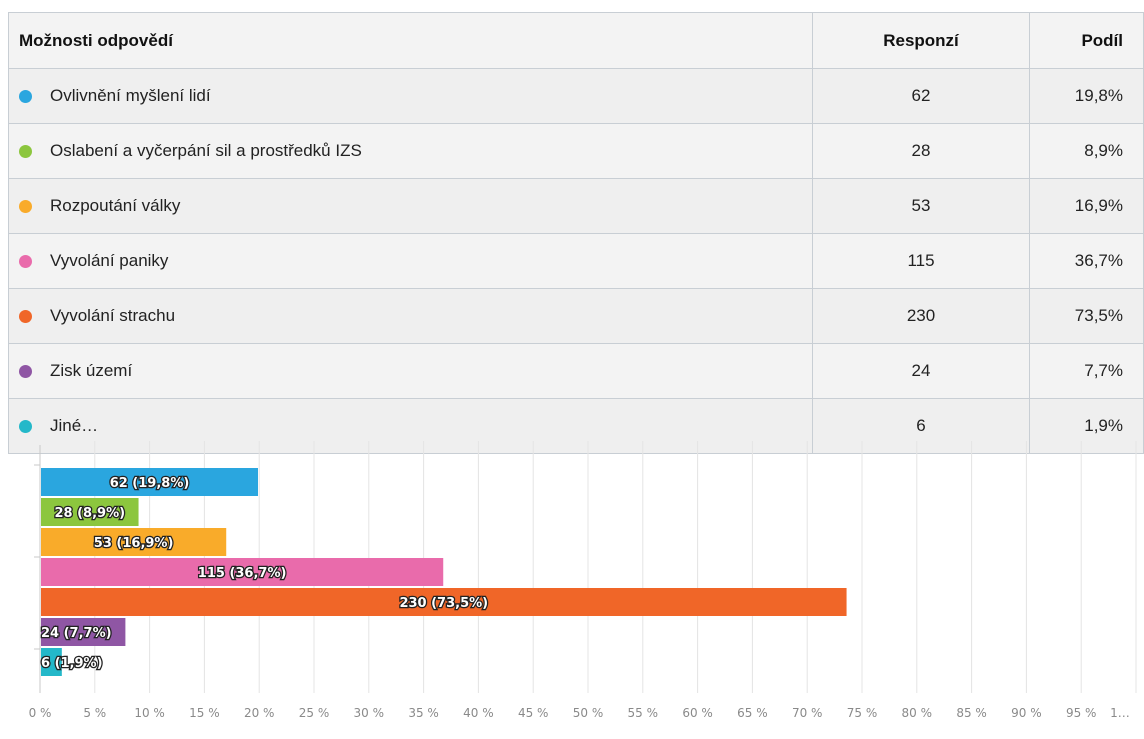 The height and width of the screenshot is (739, 1144). I want to click on x-tick-label: 10 %, so click(149, 713).